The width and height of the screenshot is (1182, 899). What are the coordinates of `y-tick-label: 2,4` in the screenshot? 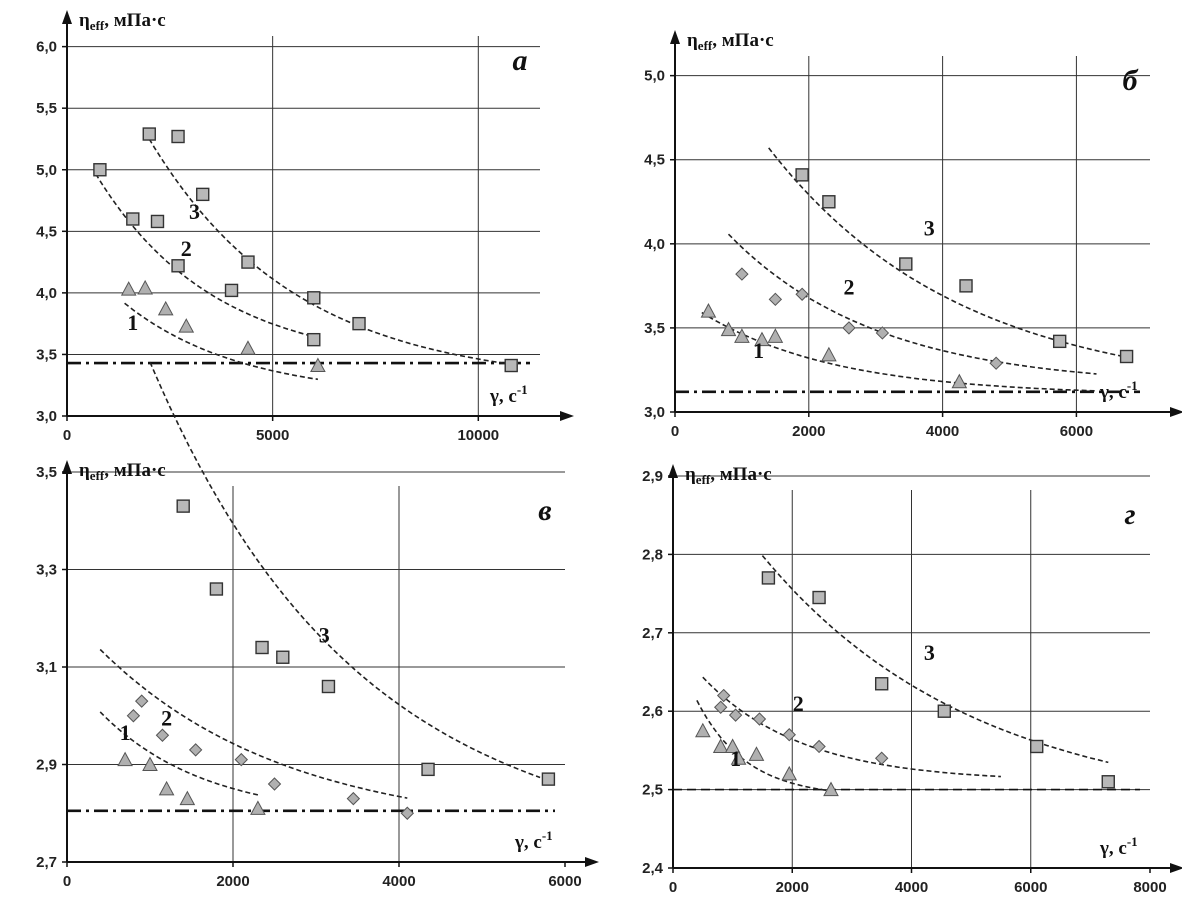 It's located at (653, 868).